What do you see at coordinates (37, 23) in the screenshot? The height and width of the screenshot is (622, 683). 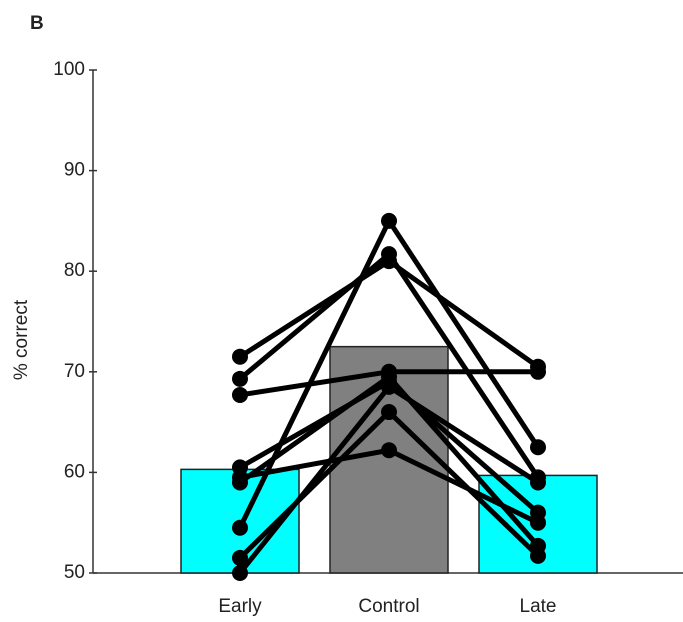 I see `panel-label: B` at bounding box center [37, 23].